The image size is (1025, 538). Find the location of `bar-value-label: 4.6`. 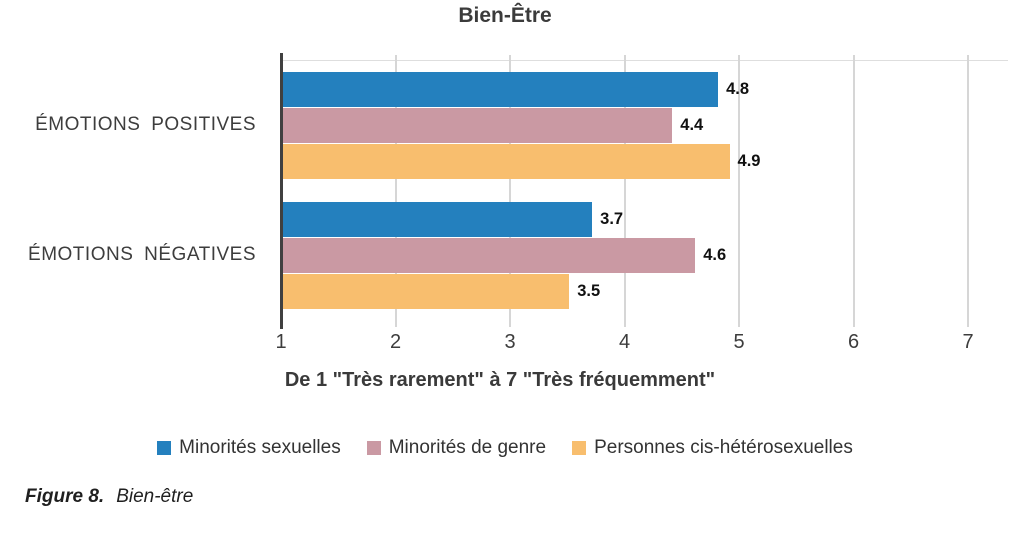

bar-value-label: 4.6 is located at coordinates (715, 255).